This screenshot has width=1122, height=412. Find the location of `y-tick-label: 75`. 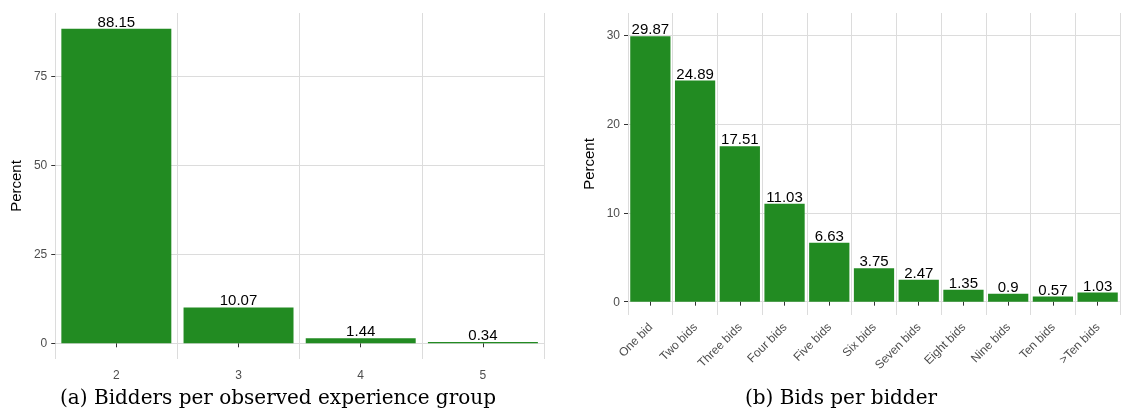

y-tick-label: 75 is located at coordinates (40, 75).